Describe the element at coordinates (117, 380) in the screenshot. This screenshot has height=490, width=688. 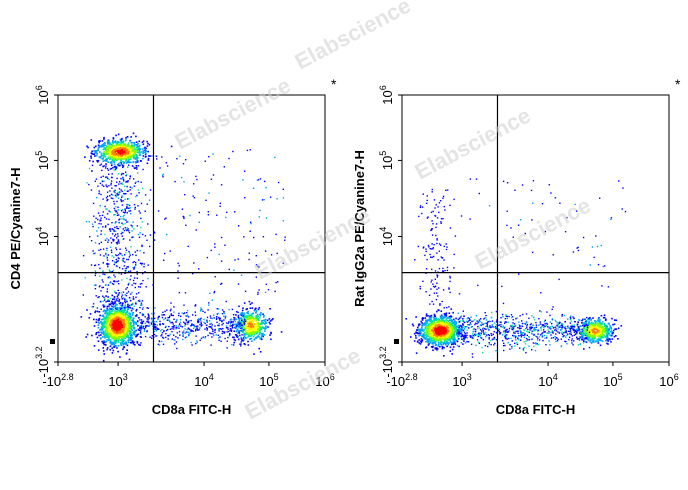
I see `x-tick-label: 103` at that location.